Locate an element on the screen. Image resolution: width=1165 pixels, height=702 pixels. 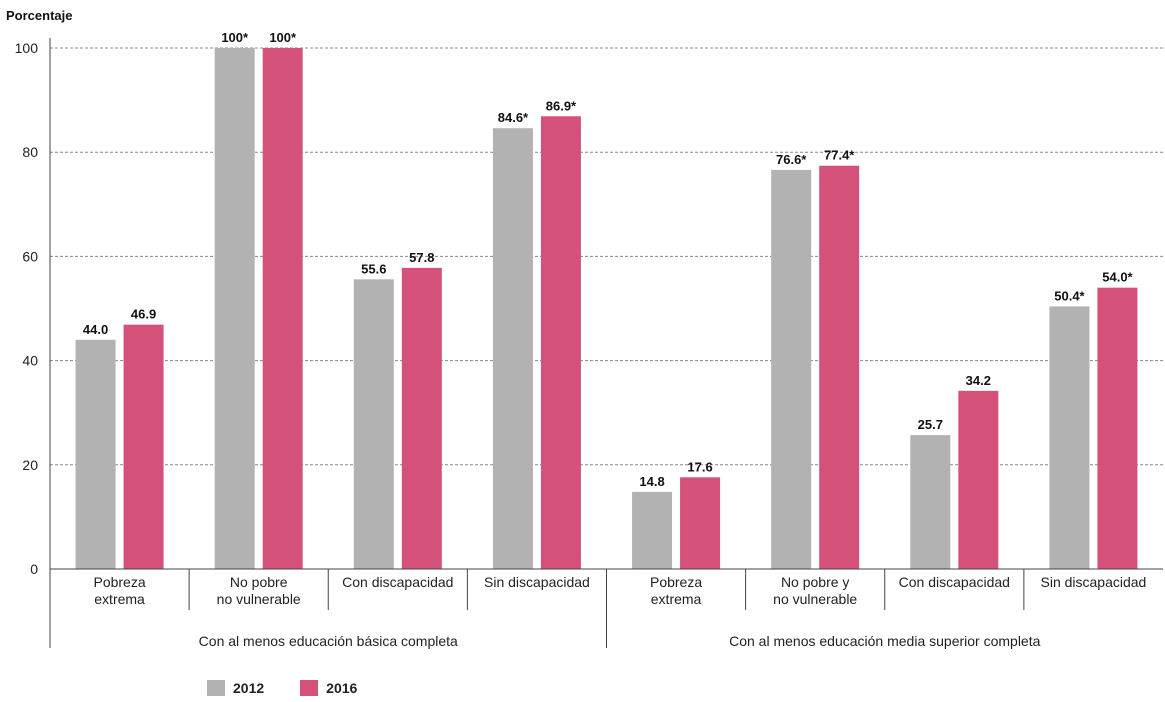
data-label-2016-3: 57.8 is located at coordinates (421, 257).